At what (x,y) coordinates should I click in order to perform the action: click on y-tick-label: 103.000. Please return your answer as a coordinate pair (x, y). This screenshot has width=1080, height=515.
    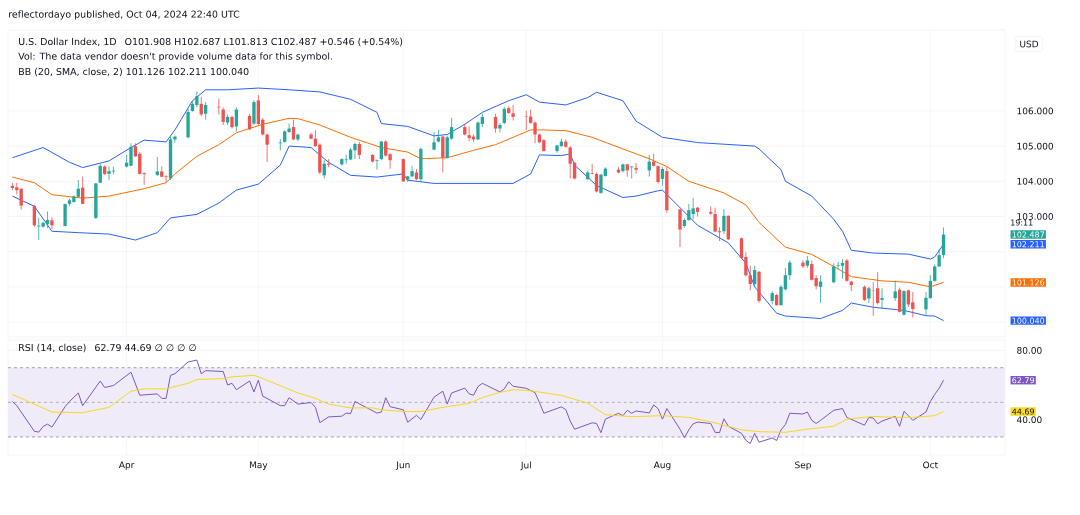
    Looking at the image, I should click on (1035, 216).